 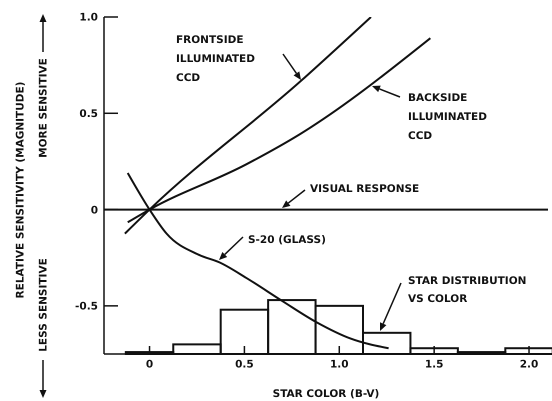 I want to click on annotation: VISUAL RESPONSE, so click(x=365, y=189).